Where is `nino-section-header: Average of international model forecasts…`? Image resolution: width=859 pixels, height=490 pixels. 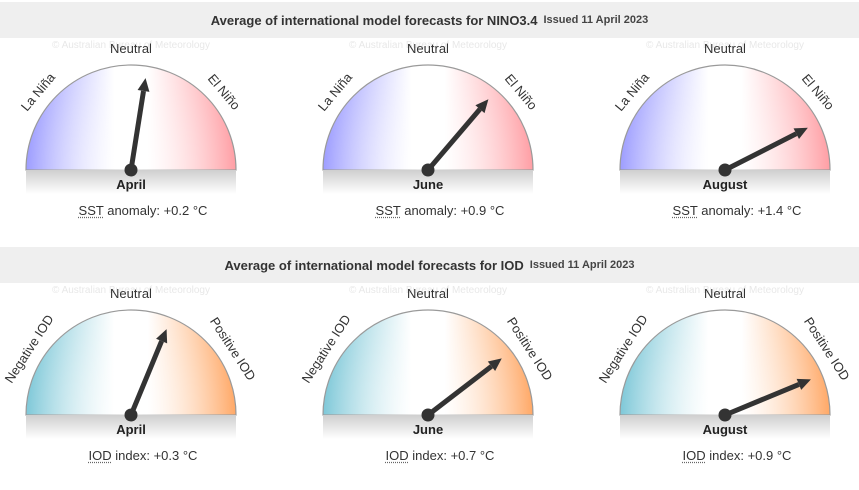 nino-section-header: Average of international model forecasts… is located at coordinates (429, 20).